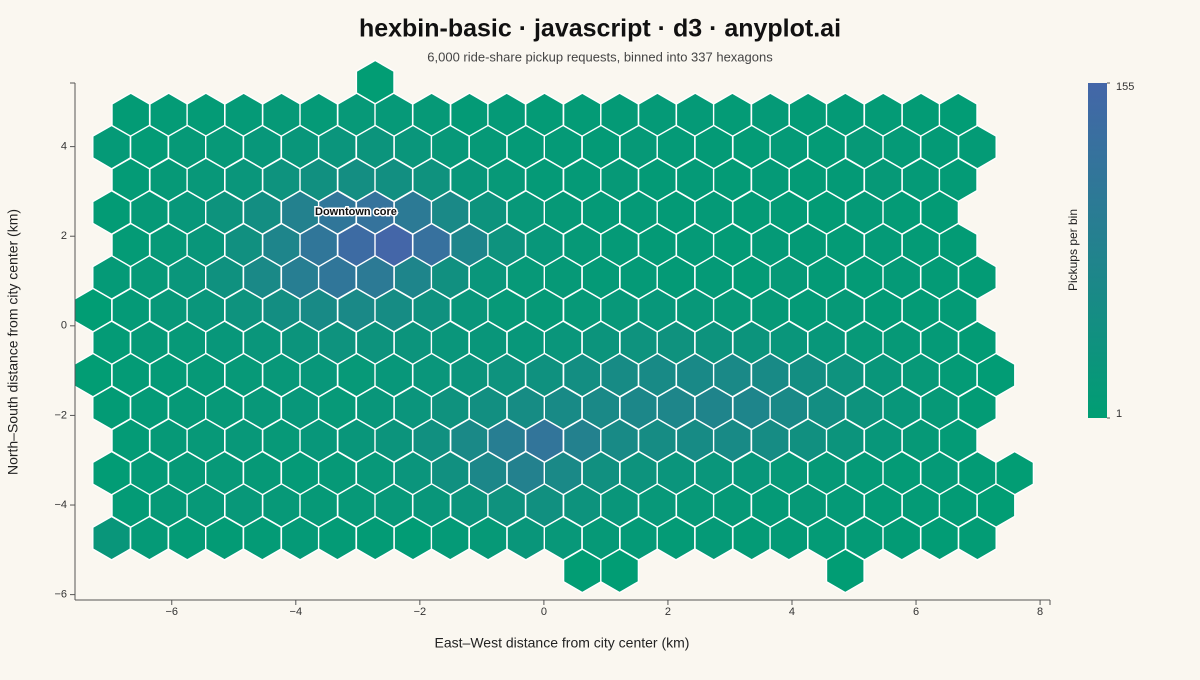  What do you see at coordinates (356, 212) in the screenshot?
I see `annotation: Downtown core` at bounding box center [356, 212].